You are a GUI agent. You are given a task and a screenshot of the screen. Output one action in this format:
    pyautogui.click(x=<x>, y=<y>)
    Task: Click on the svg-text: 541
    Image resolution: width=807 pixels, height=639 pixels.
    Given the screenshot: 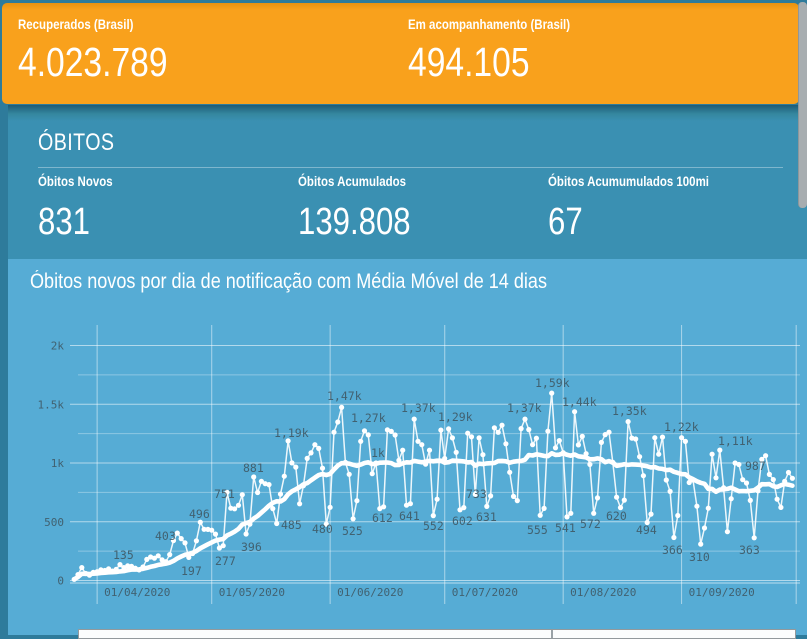 What is the action you would take?
    pyautogui.click(x=565, y=528)
    